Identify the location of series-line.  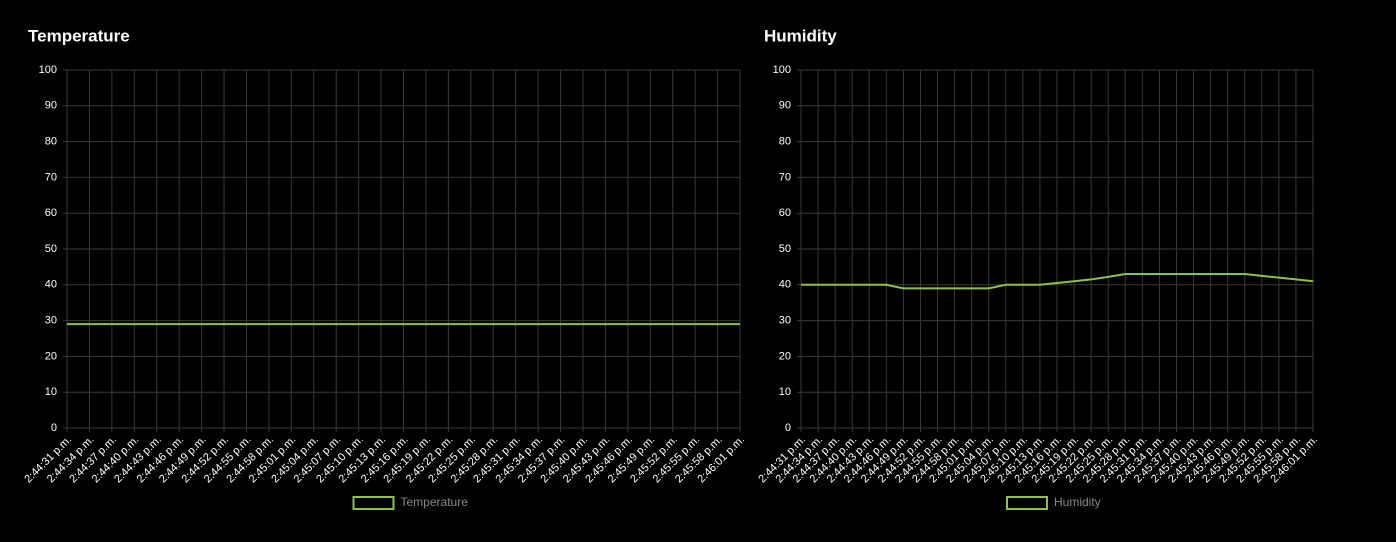
(1057, 281).